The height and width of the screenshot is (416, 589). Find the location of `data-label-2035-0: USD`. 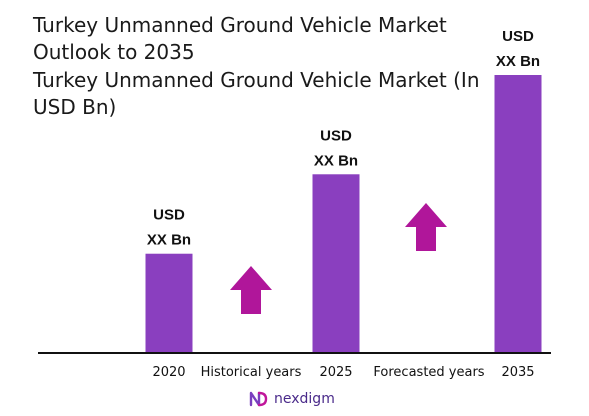

data-label-2035-0: USD is located at coordinates (518, 36).